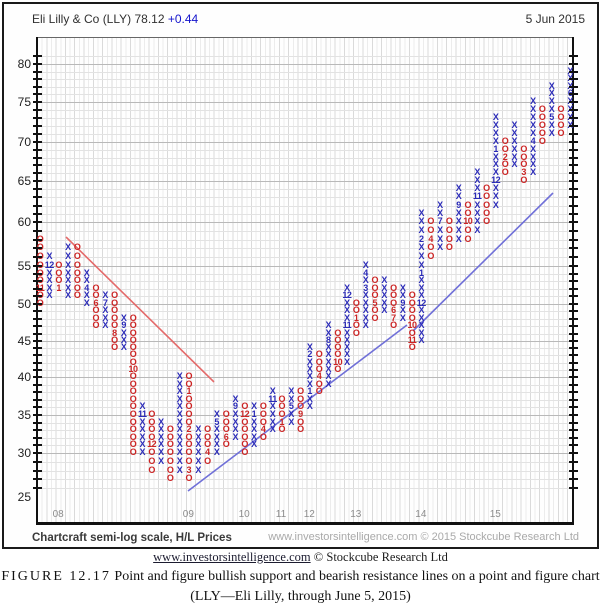 The width and height of the screenshot is (601, 615). I want to click on chart-title: Eli Lilly & Co (LLY) 78.12 +0.44, so click(115, 19).